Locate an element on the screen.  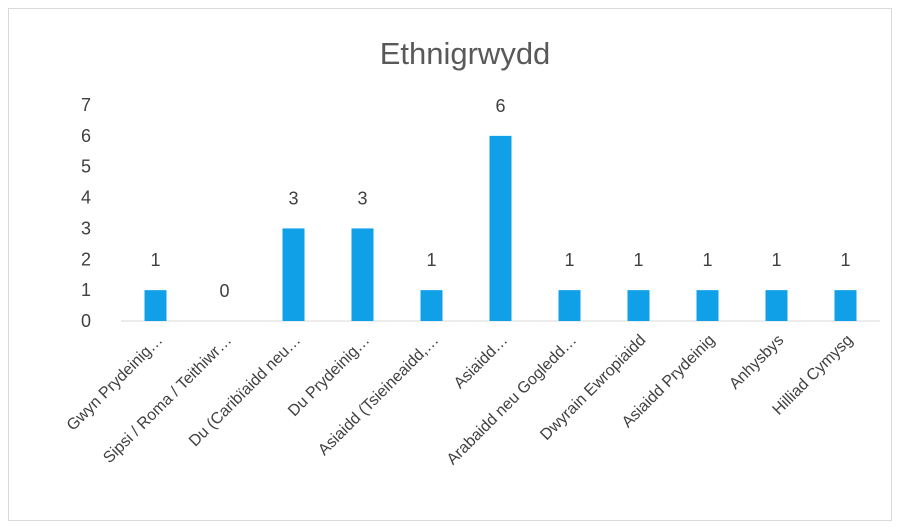
y-tick-label: 4 is located at coordinates (86, 198).